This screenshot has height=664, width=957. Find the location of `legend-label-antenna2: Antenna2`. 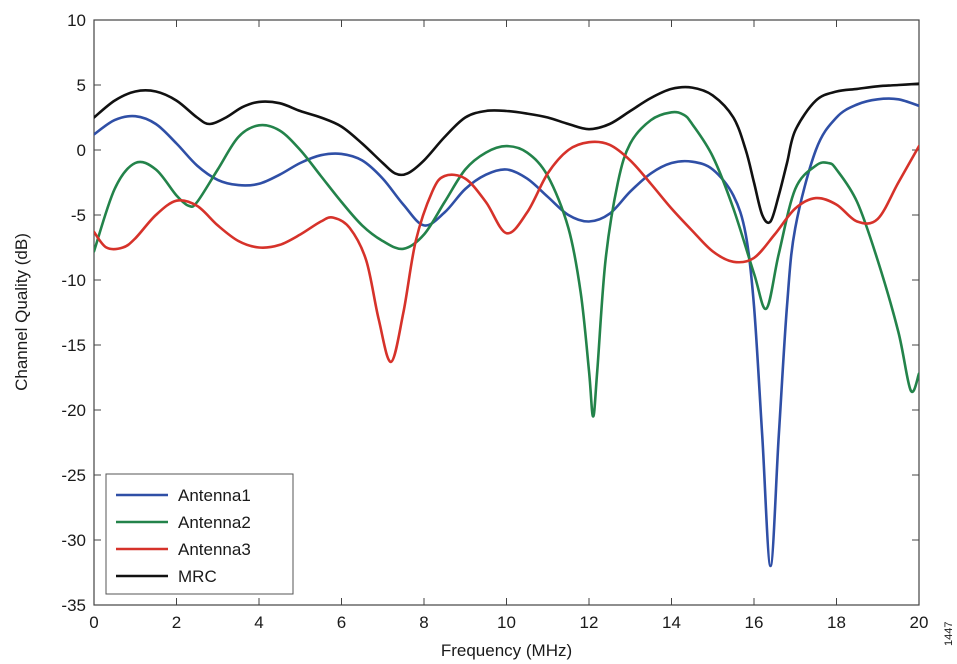

legend-label-antenna2: Antenna2 is located at coordinates (214, 522).